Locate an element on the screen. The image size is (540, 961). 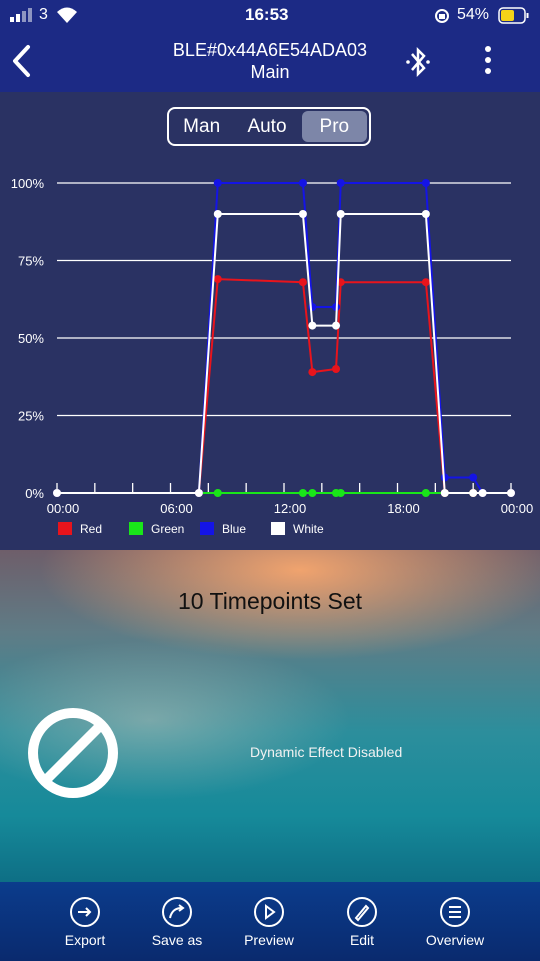
toolbar-button: Overview is located at coordinates (455, 921).